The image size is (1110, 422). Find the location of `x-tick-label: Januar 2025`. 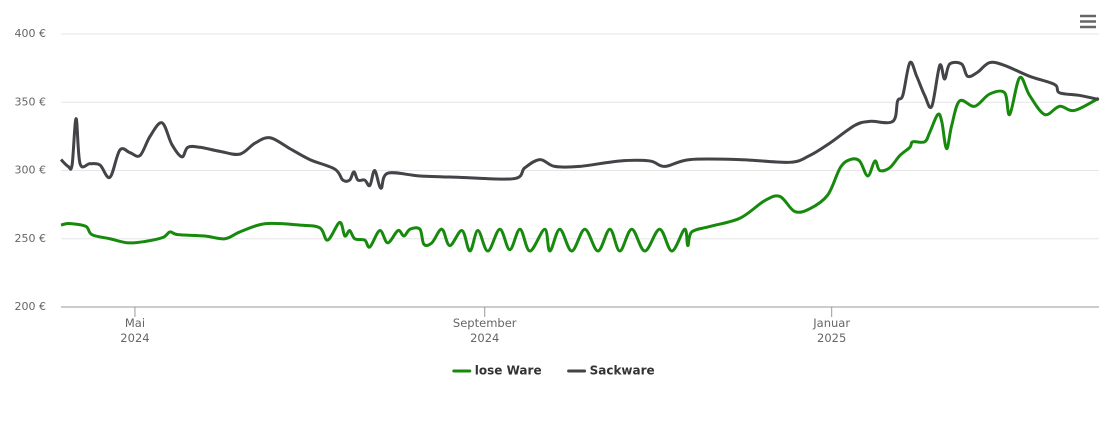

x-tick-label: Januar 2025 is located at coordinates (832, 330).